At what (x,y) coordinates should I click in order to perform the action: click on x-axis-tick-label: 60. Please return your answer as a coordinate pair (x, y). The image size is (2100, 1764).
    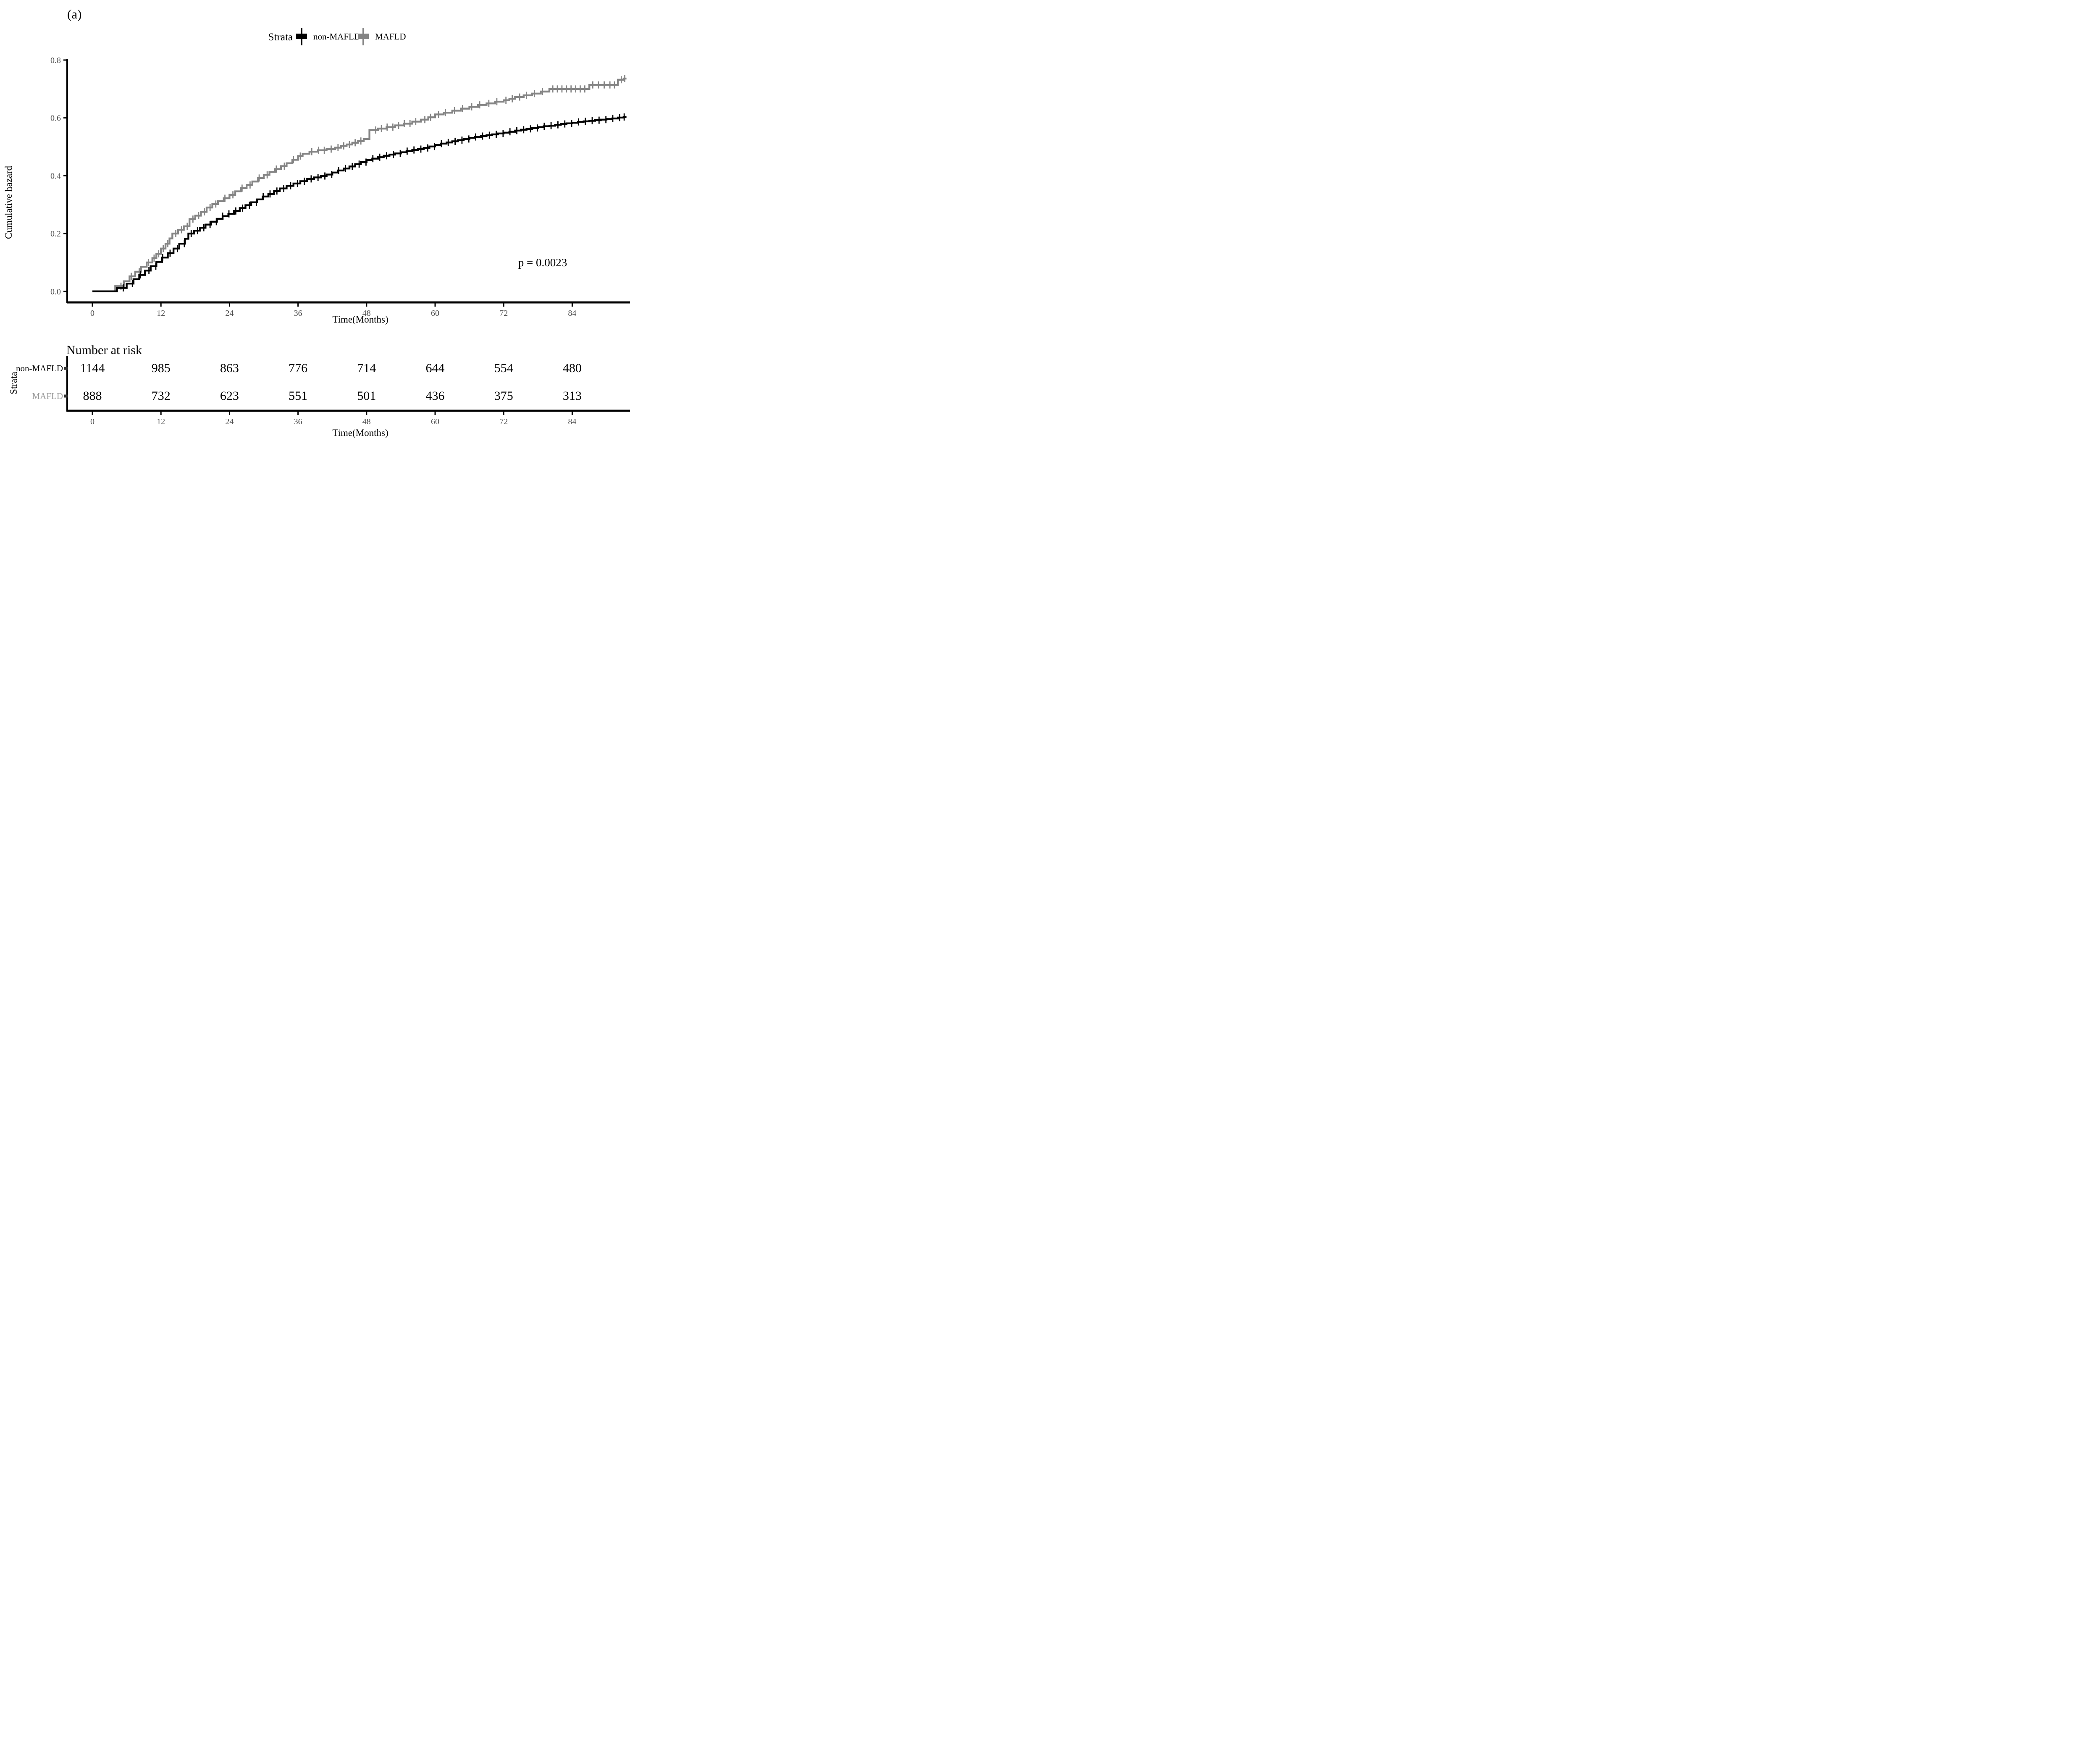
    Looking at the image, I should click on (435, 313).